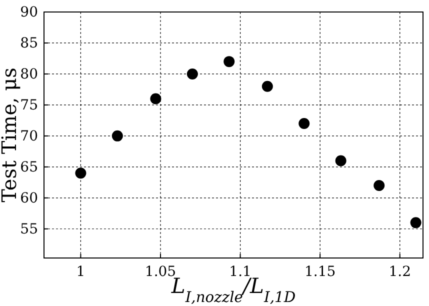 The width and height of the screenshot is (429, 306). What do you see at coordinates (320, 272) in the screenshot?
I see `x-tick-label: 1.15` at bounding box center [320, 272].